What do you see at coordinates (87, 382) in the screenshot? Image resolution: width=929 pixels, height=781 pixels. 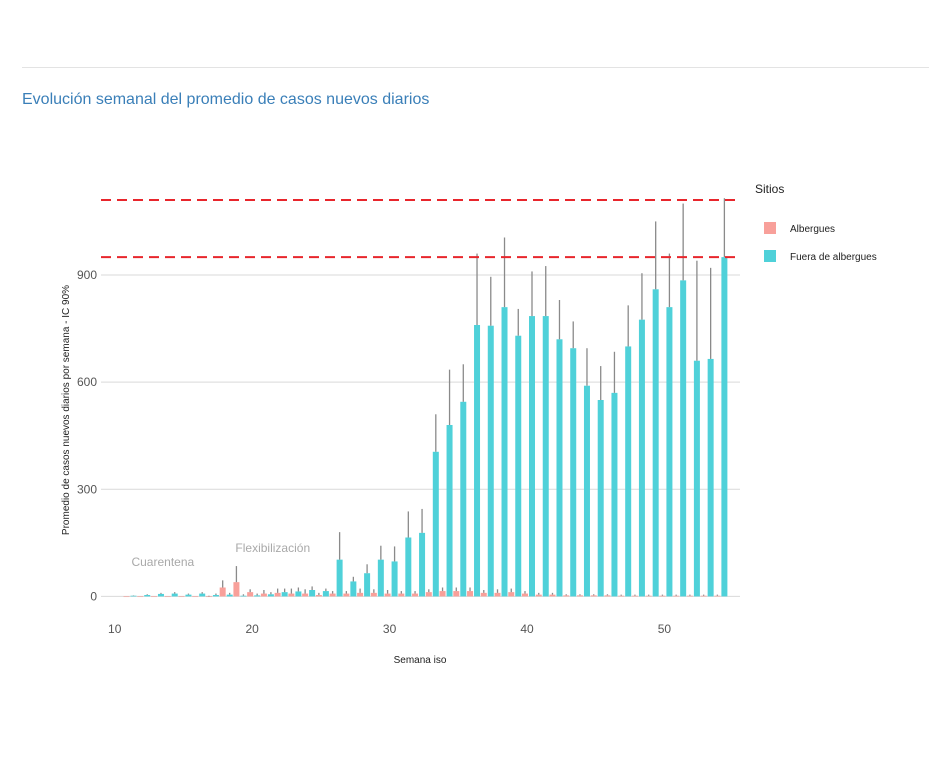 I see `y-tick-label: 600` at bounding box center [87, 382].